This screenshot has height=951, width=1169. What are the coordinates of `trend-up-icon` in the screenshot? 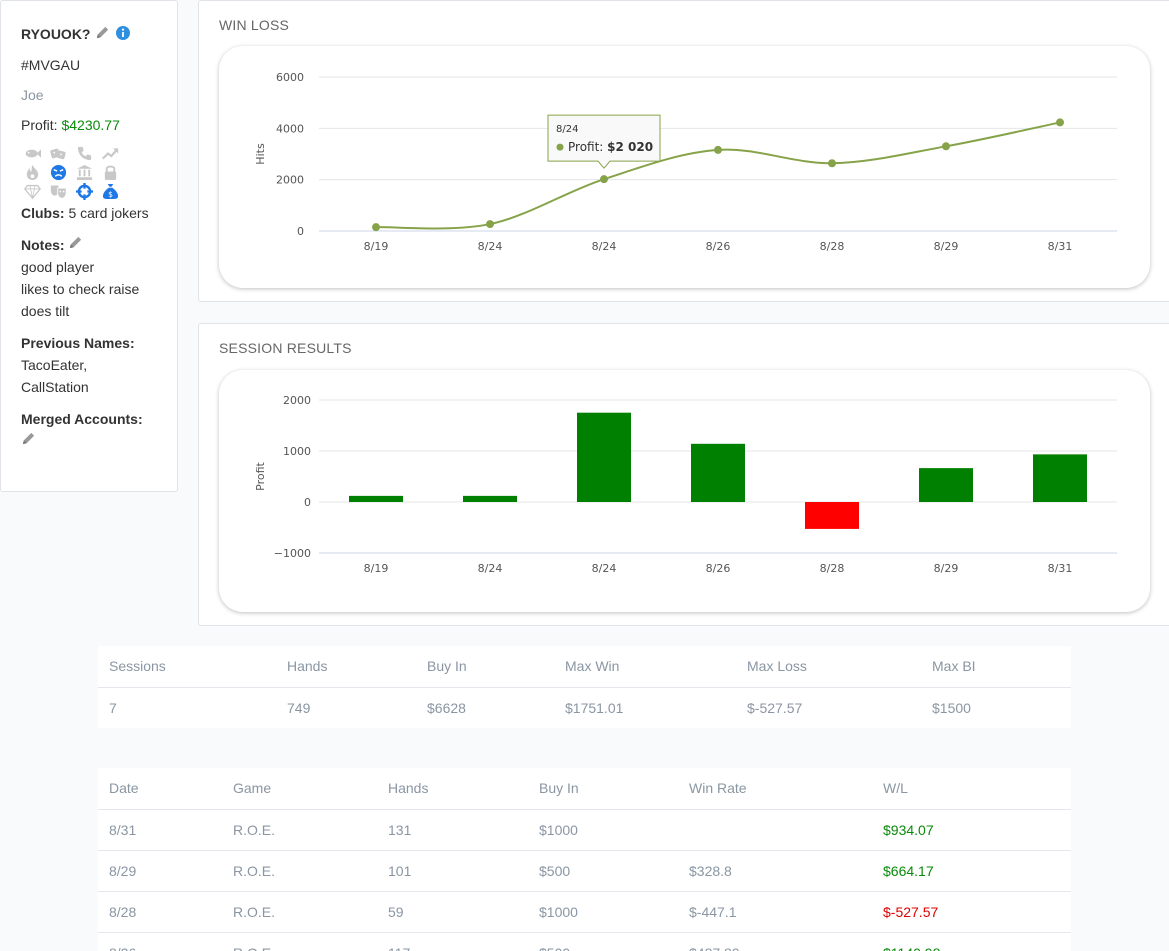 It's located at (110, 153).